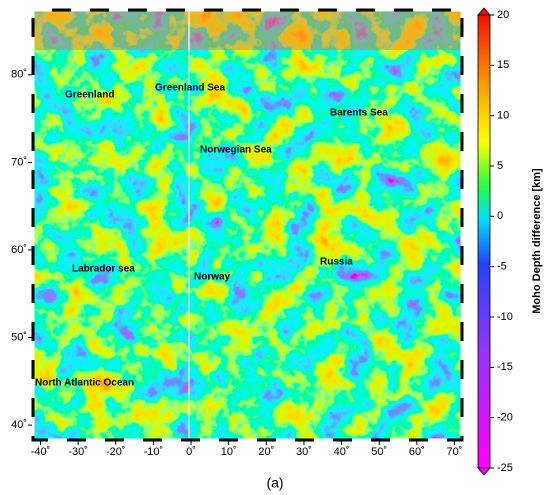 The width and height of the screenshot is (550, 495). Describe the element at coordinates (154, 452) in the screenshot. I see `x-tick-label: -10˚` at that location.